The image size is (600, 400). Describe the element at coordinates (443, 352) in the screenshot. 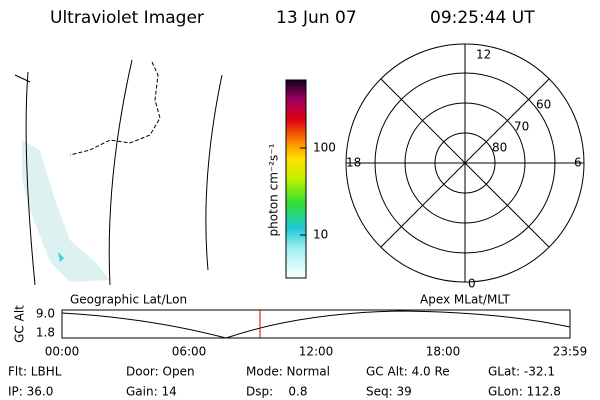

I see `orbit-x-label: 18:00` at that location.